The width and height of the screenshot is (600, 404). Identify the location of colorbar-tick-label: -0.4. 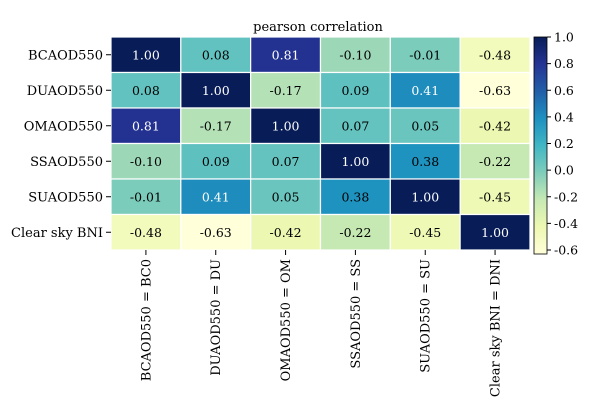
(566, 223).